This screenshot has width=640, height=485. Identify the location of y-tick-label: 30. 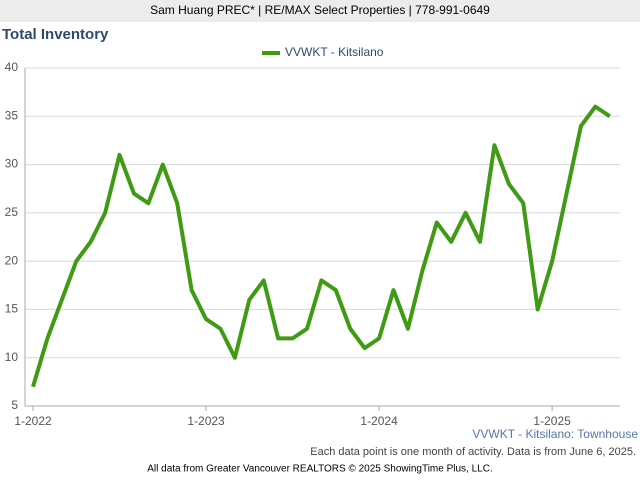
(12, 164).